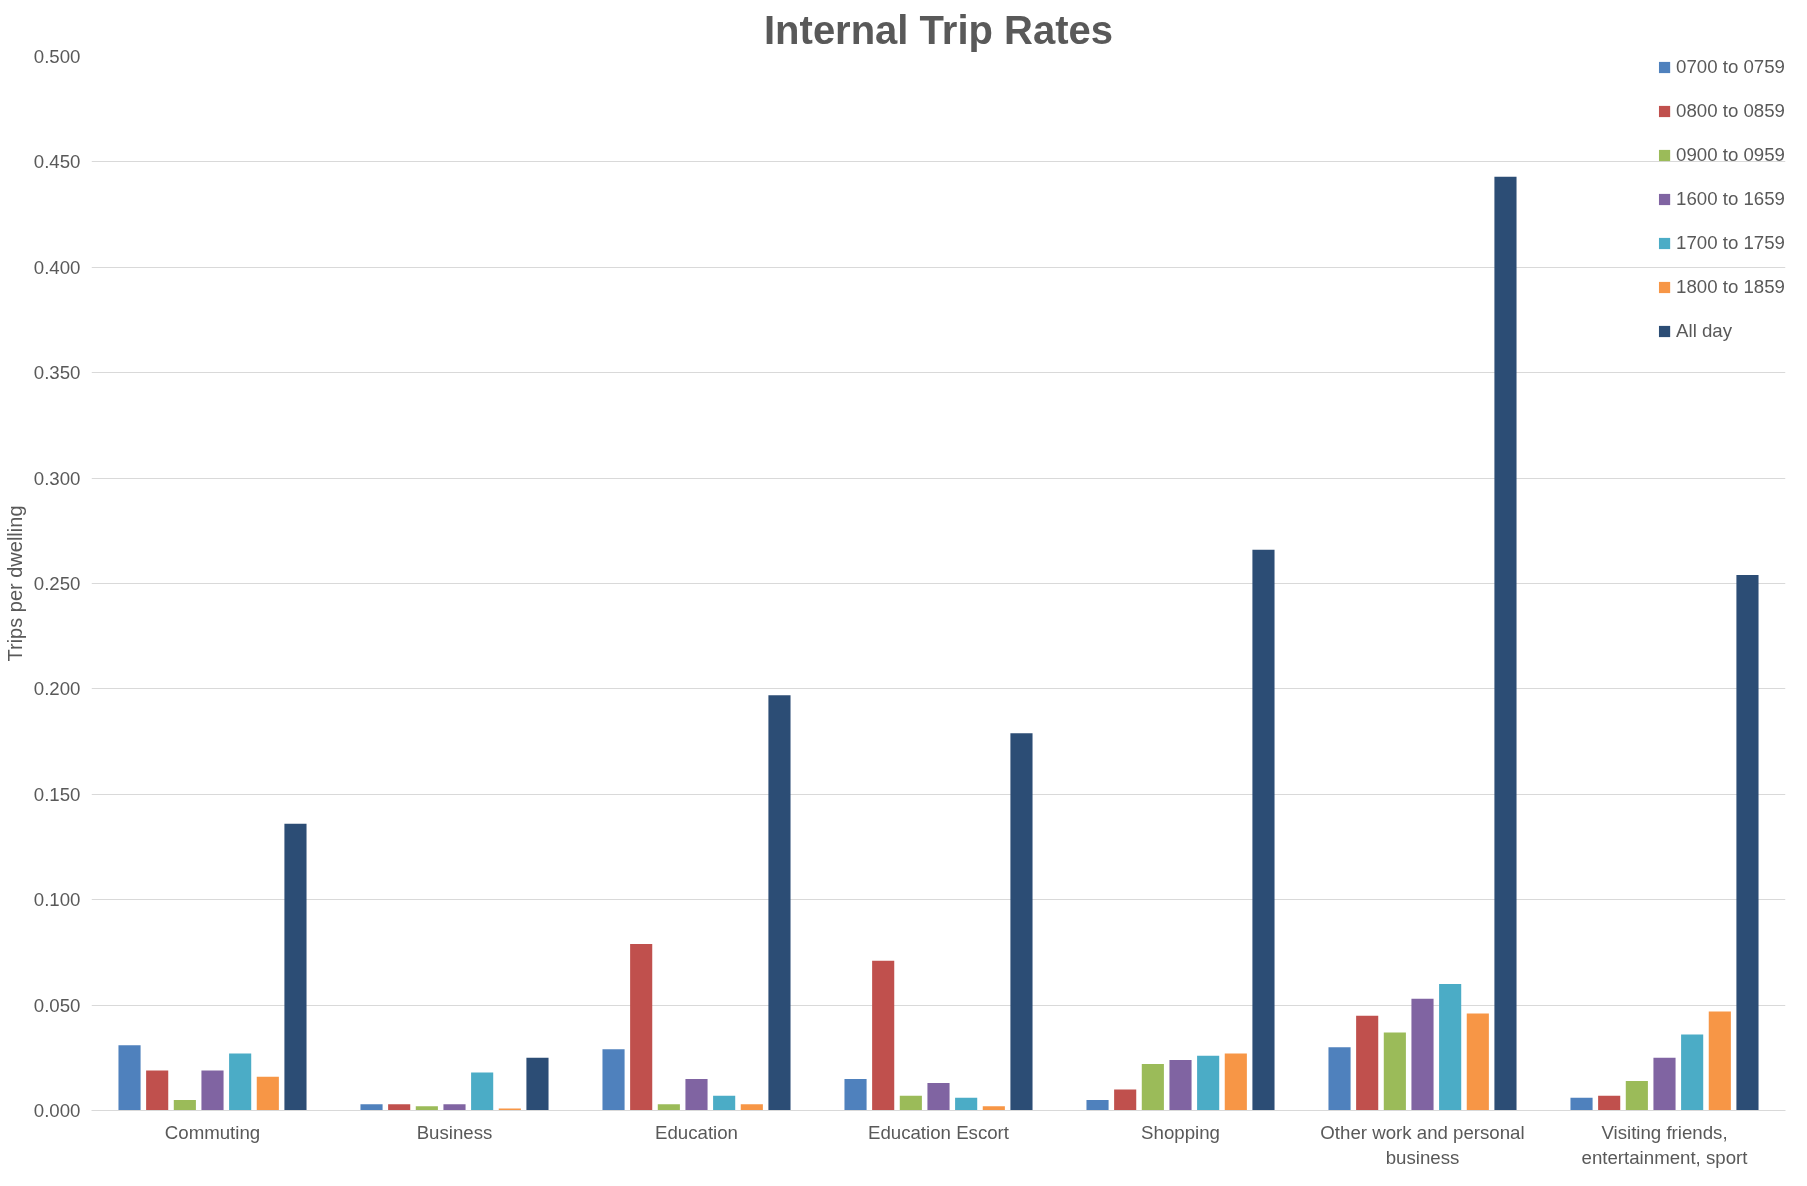 This screenshot has height=1186, width=1807. What do you see at coordinates (57, 267) in the screenshot?
I see `y-tick-label: 0.400` at bounding box center [57, 267].